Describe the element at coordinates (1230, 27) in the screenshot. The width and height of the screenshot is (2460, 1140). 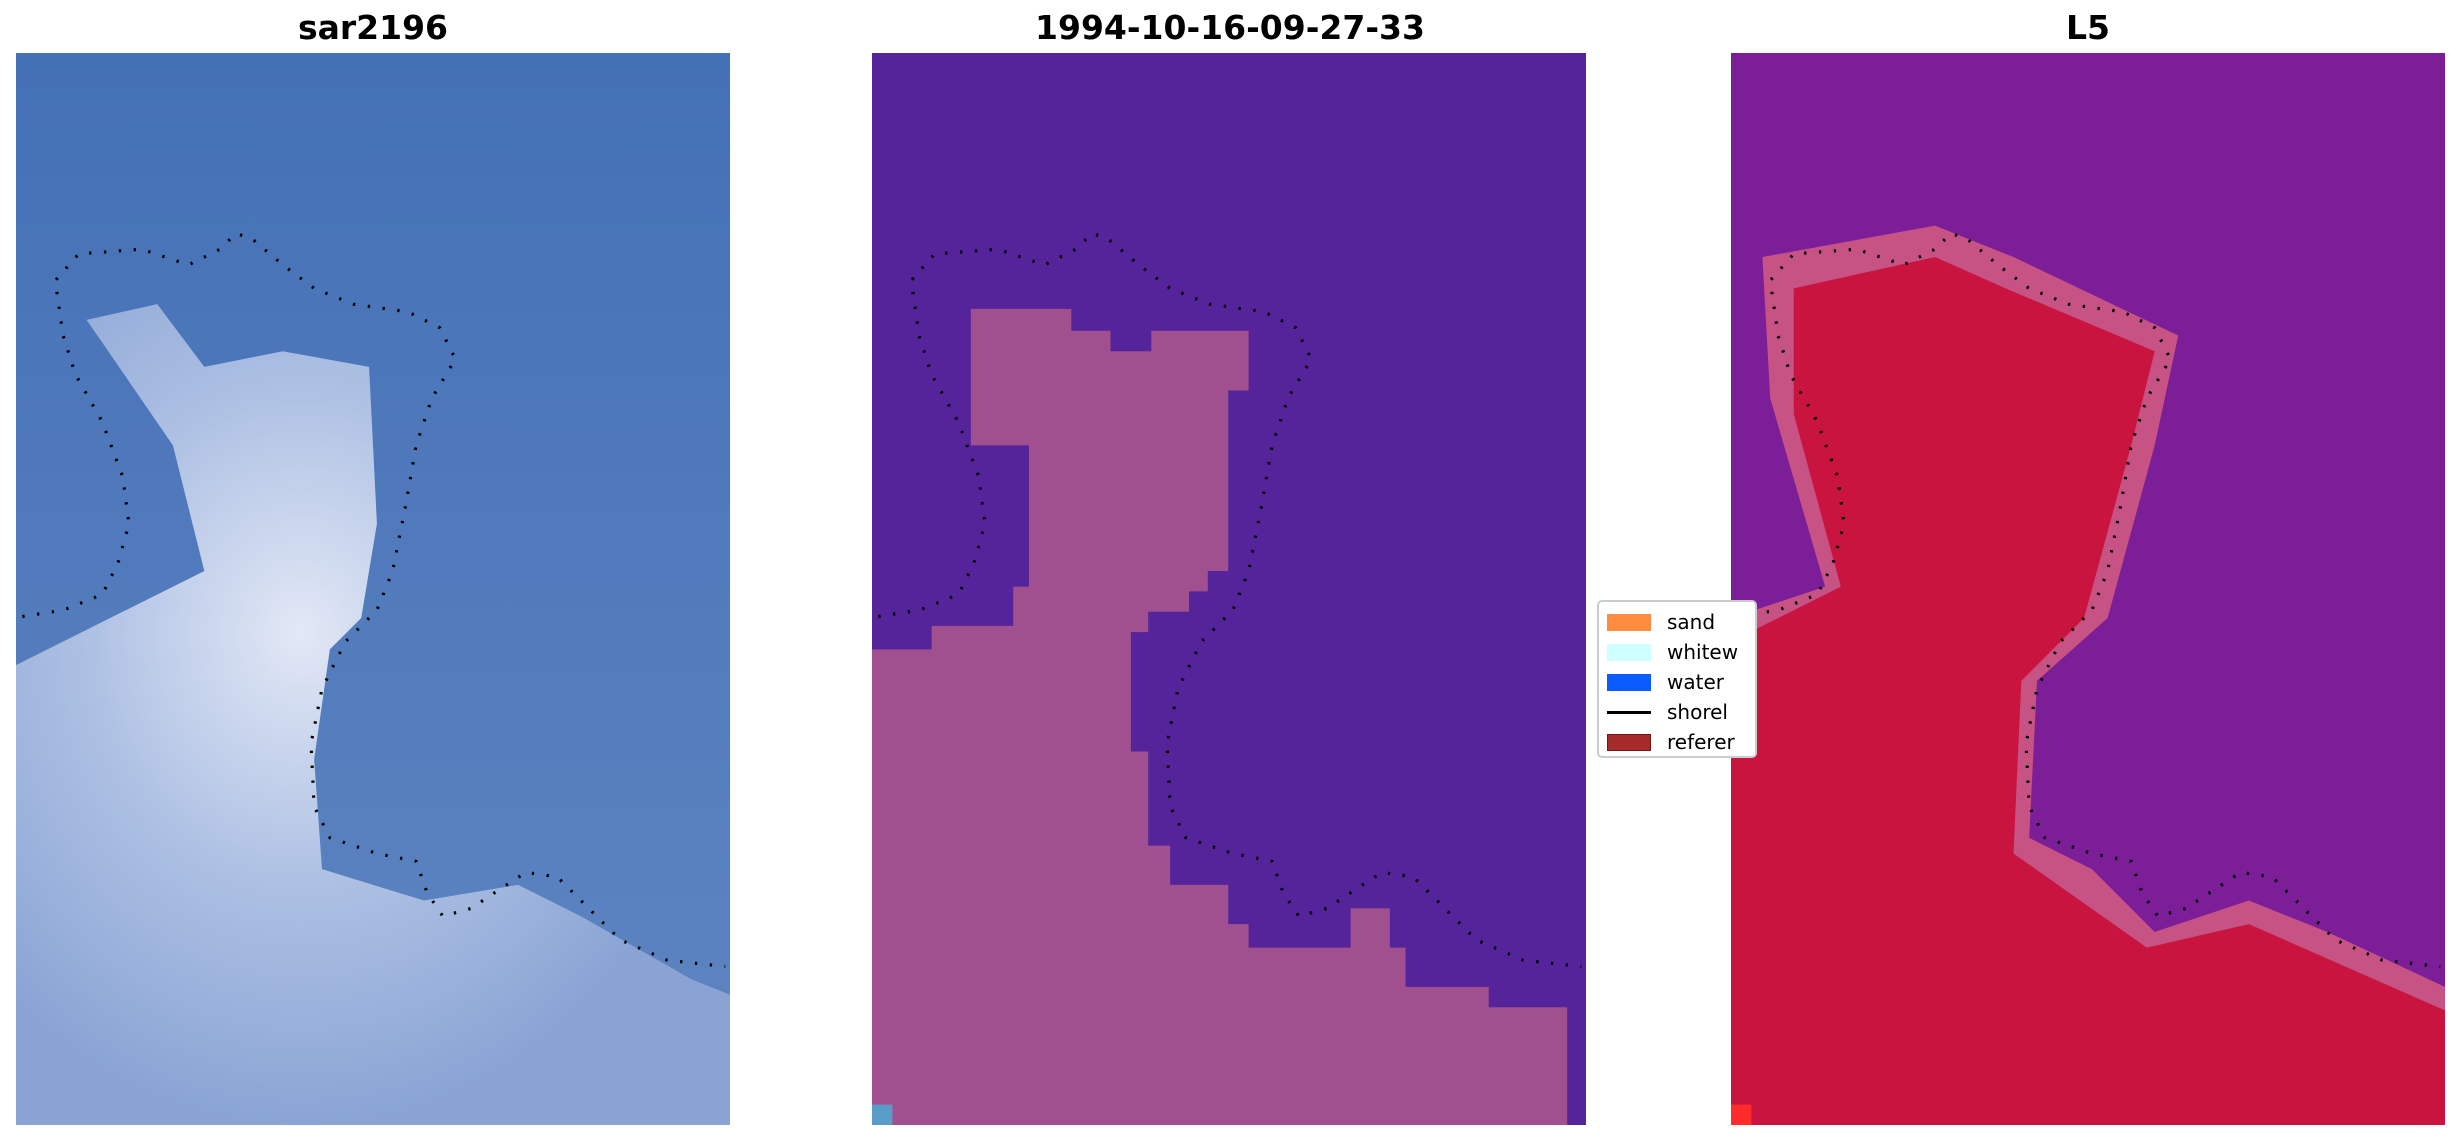
I see `panel-title-2: 1994-10-16-09-27-33` at that location.